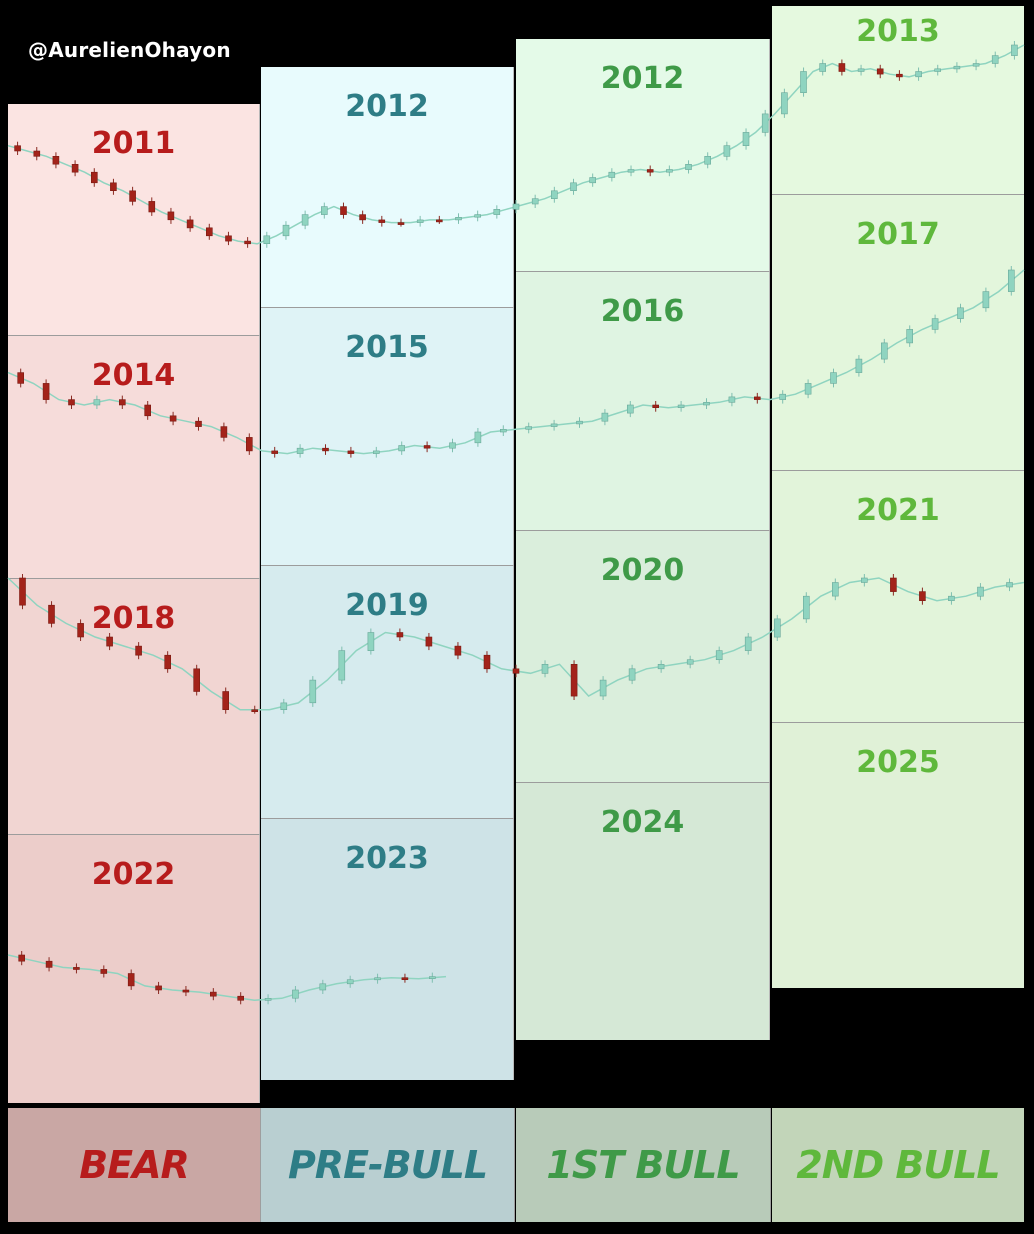 Image resolution: width=1034 pixels, height=1234 pixels. I want to click on year-label: 2013, so click(898, 31).